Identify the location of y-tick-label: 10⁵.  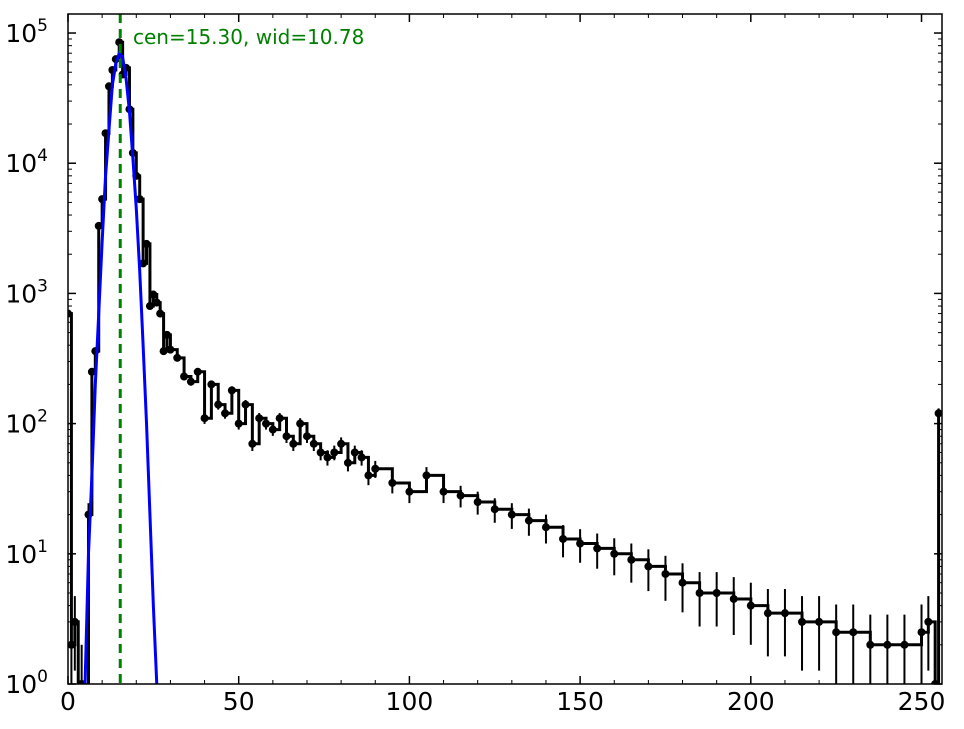
(26, 32).